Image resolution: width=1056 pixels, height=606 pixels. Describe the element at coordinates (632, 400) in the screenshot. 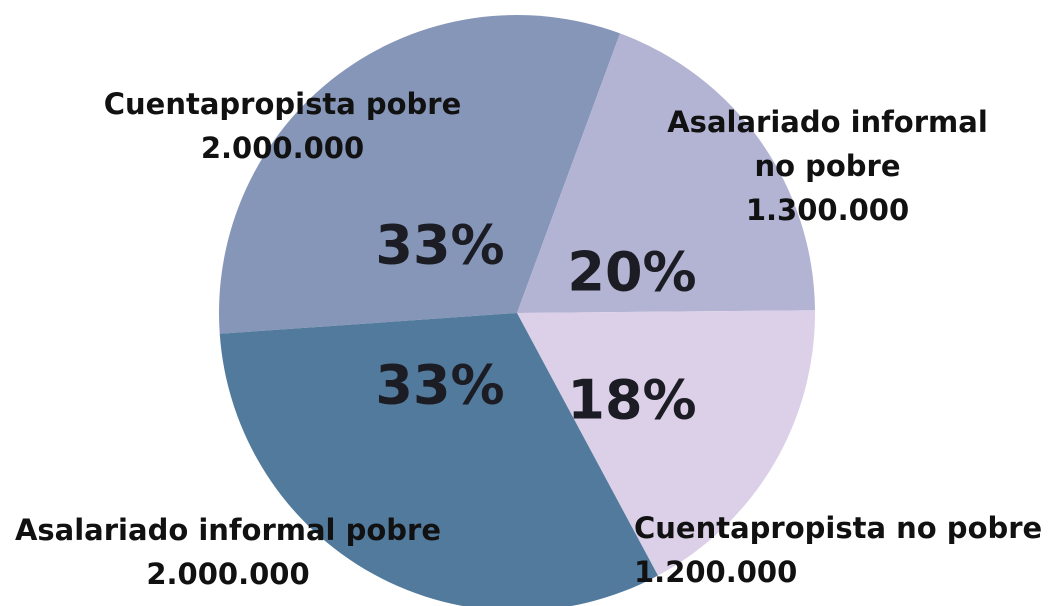

I see `percent-label: 18%` at that location.